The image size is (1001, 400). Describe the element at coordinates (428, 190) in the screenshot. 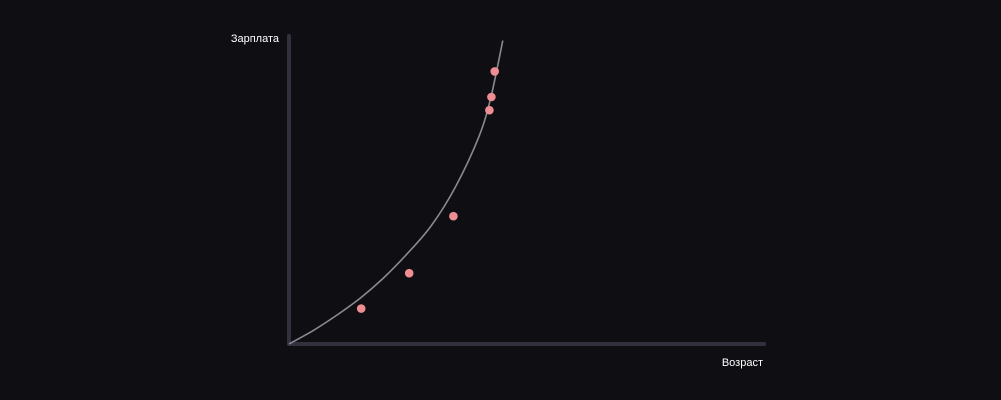

I see `data-points` at that location.